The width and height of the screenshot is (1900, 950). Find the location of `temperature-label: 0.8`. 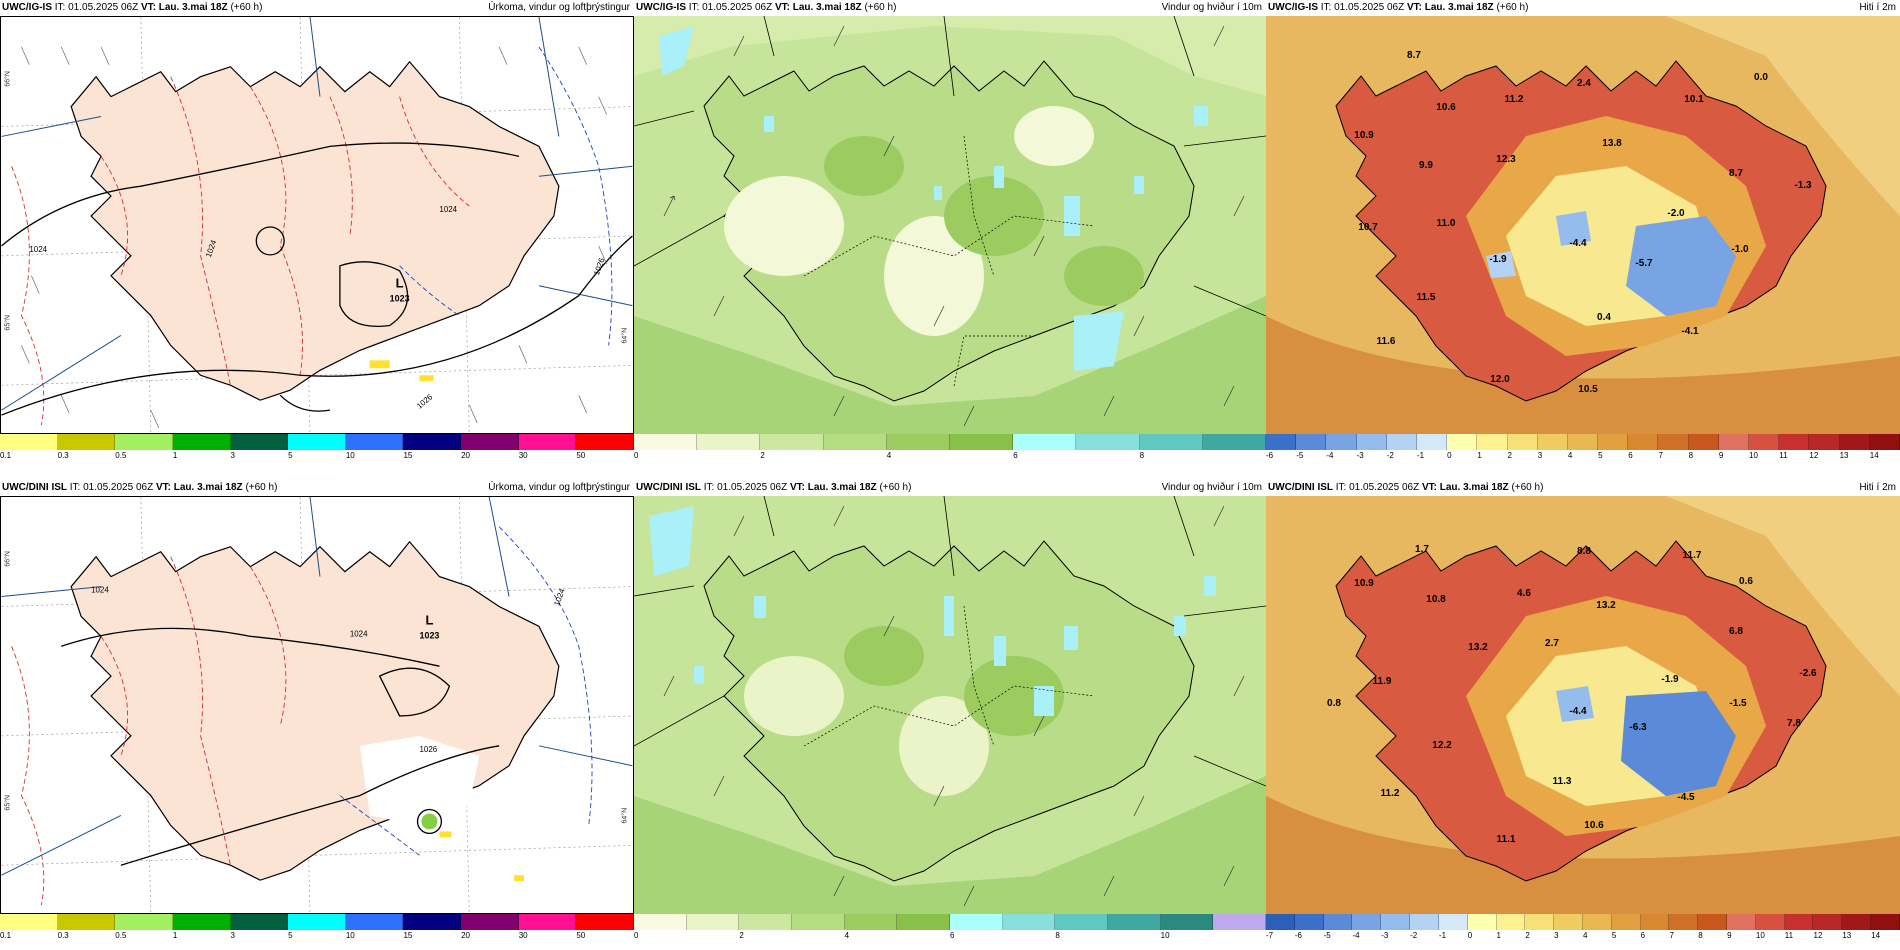

temperature-label: 0.8 is located at coordinates (1334, 703).